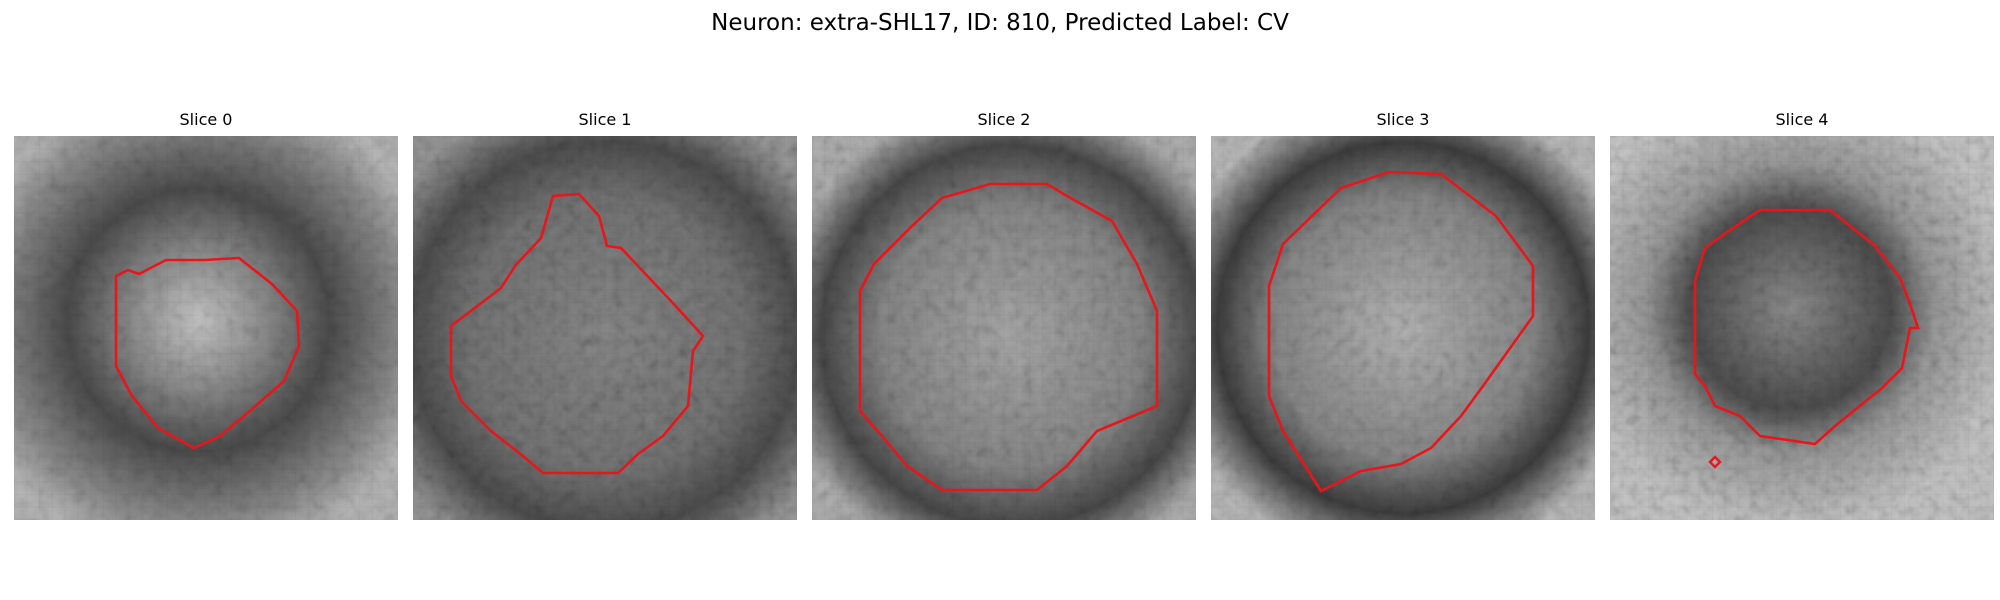  I want to click on slice-1-panel: Slice 1, so click(605, 318).